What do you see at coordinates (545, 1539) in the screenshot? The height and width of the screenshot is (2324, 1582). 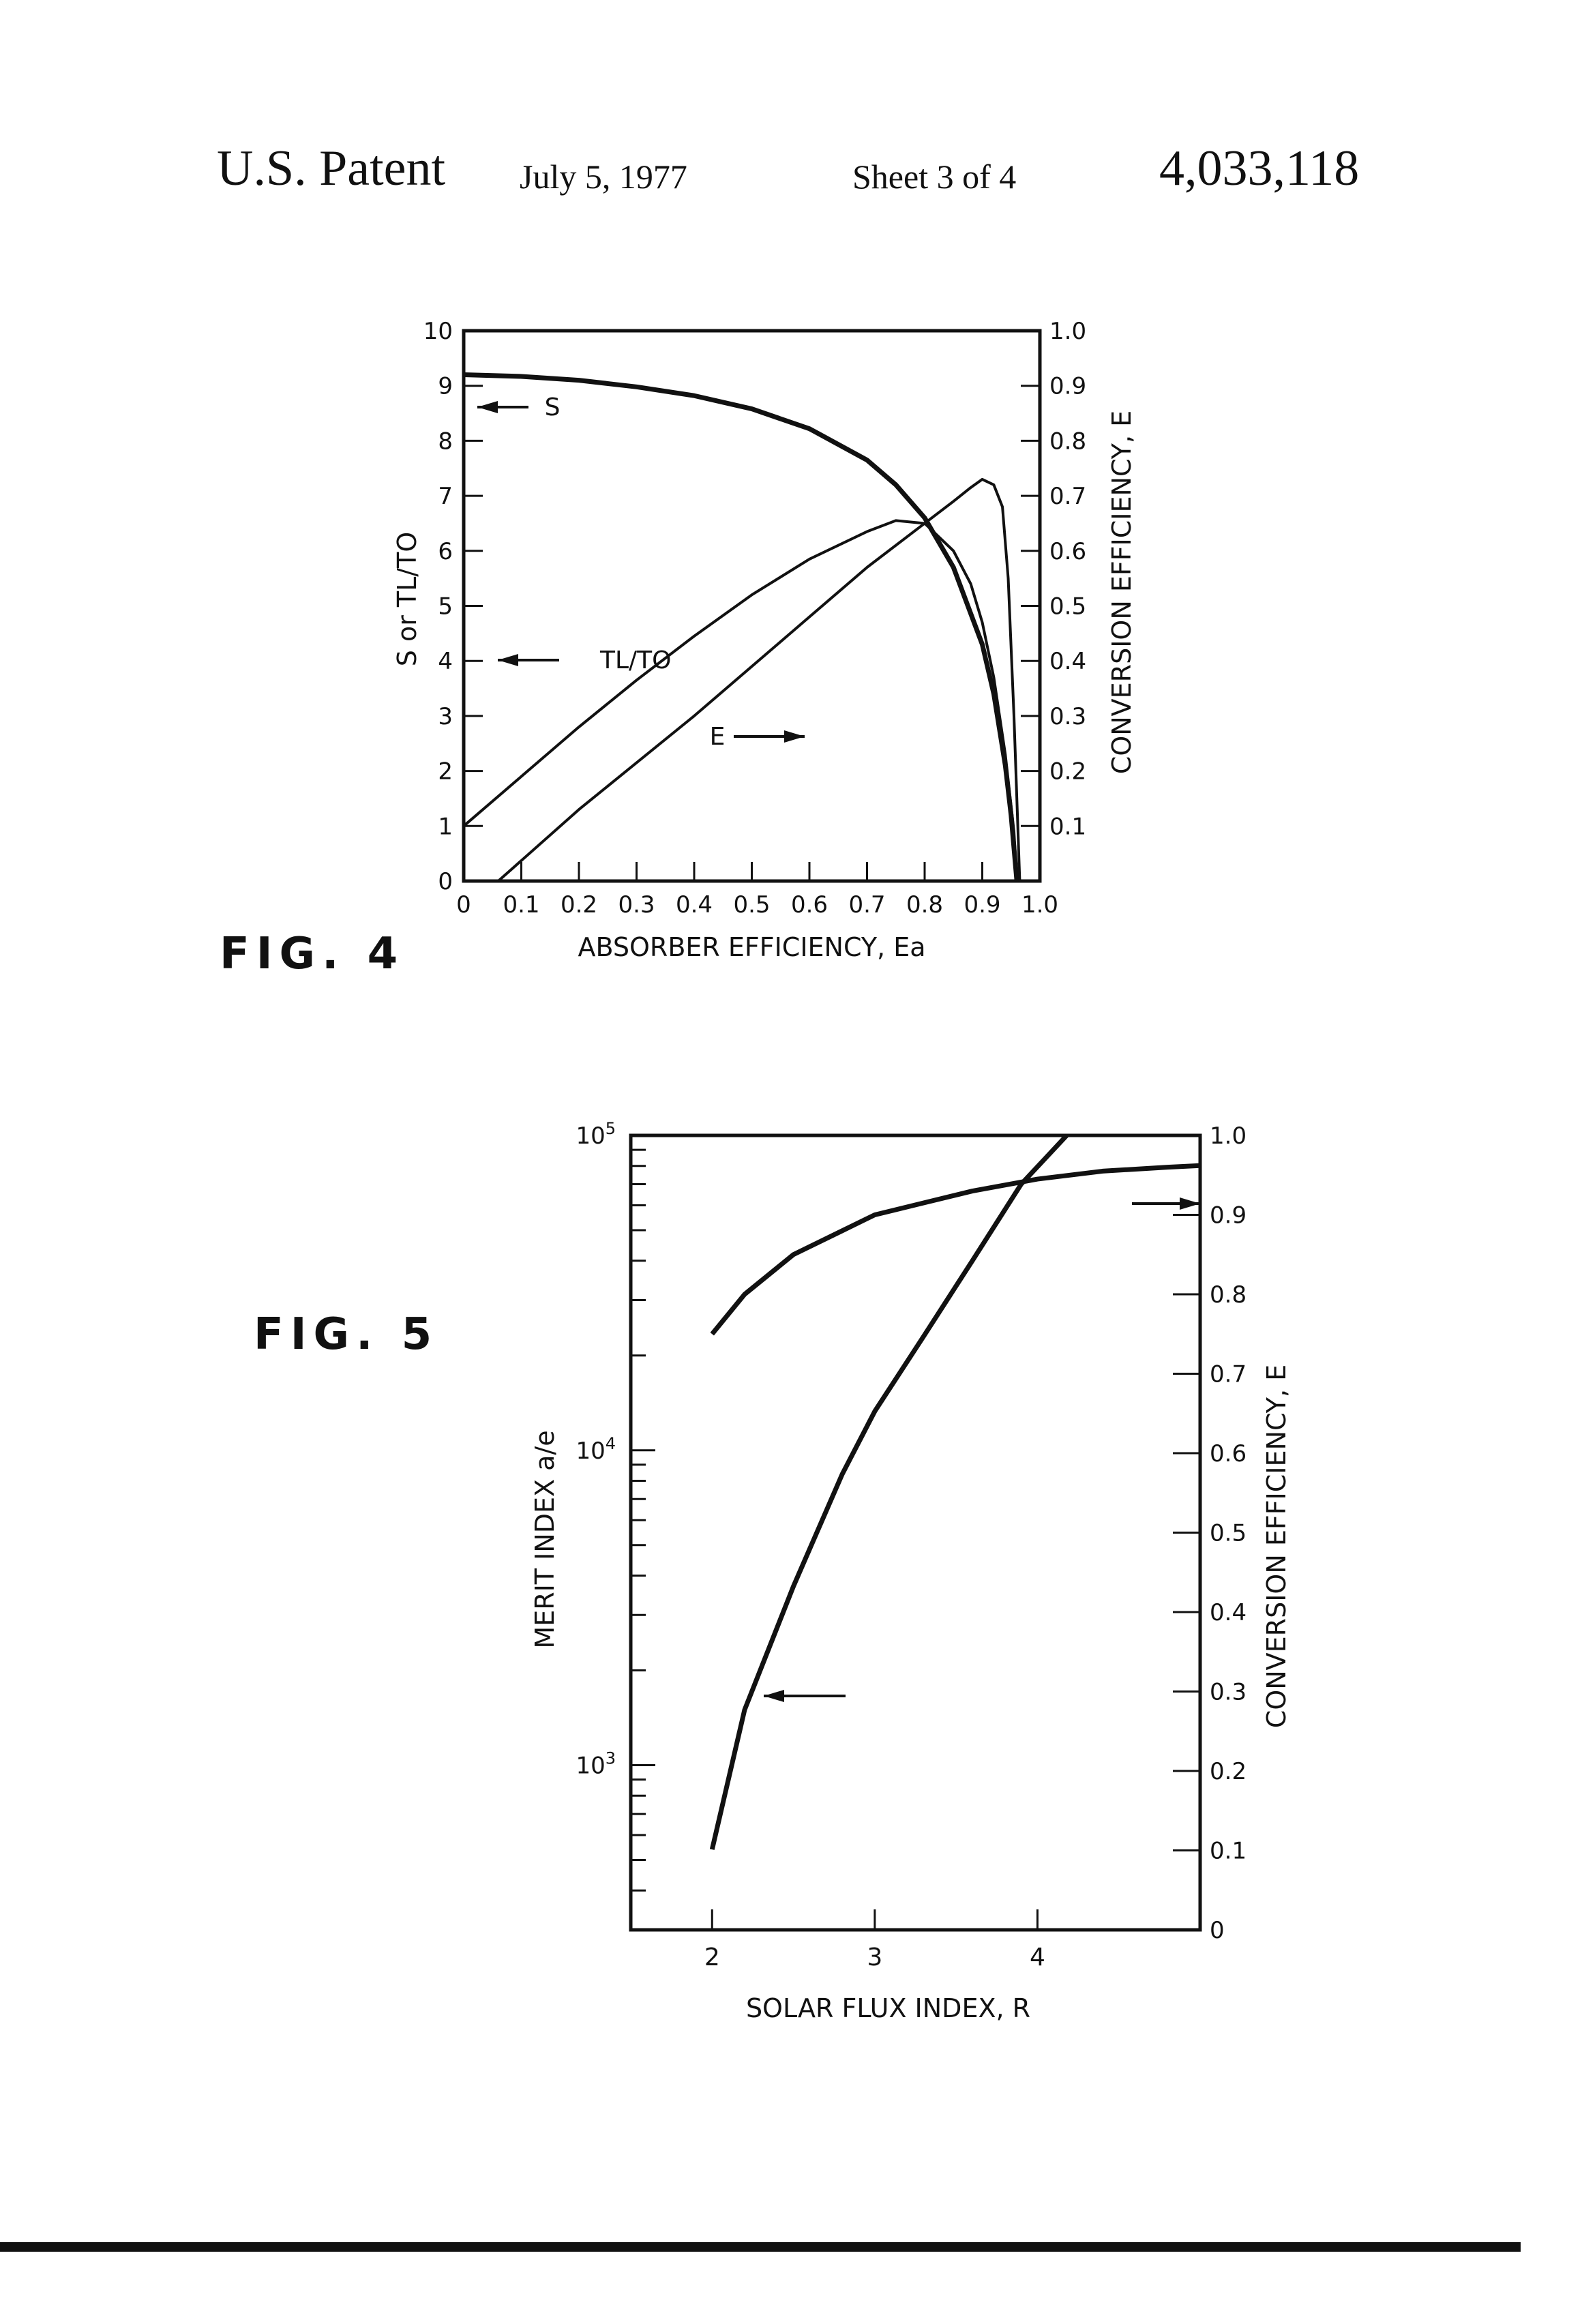 I see `fig5-y-left-axis-label: MERIT INDEX a/e` at bounding box center [545, 1539].